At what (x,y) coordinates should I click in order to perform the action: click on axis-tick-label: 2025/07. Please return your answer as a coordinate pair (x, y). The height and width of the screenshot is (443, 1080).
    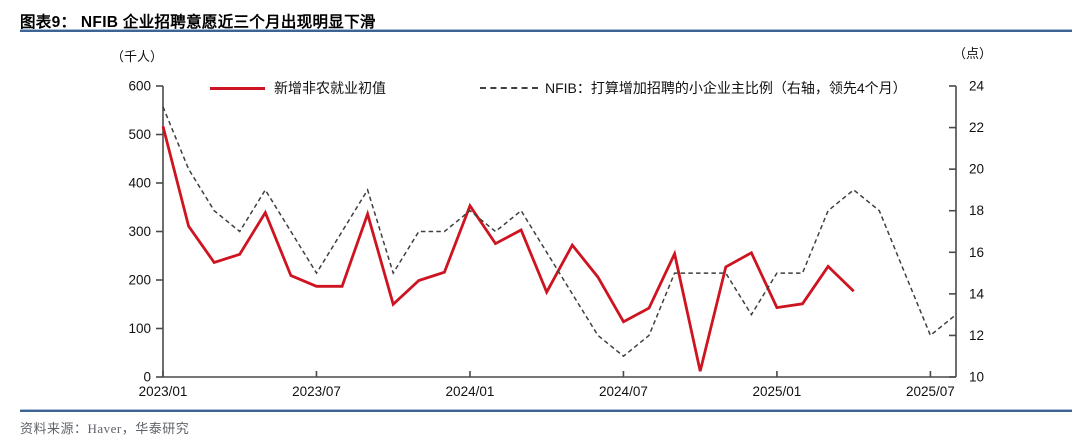
    Looking at the image, I should click on (930, 391).